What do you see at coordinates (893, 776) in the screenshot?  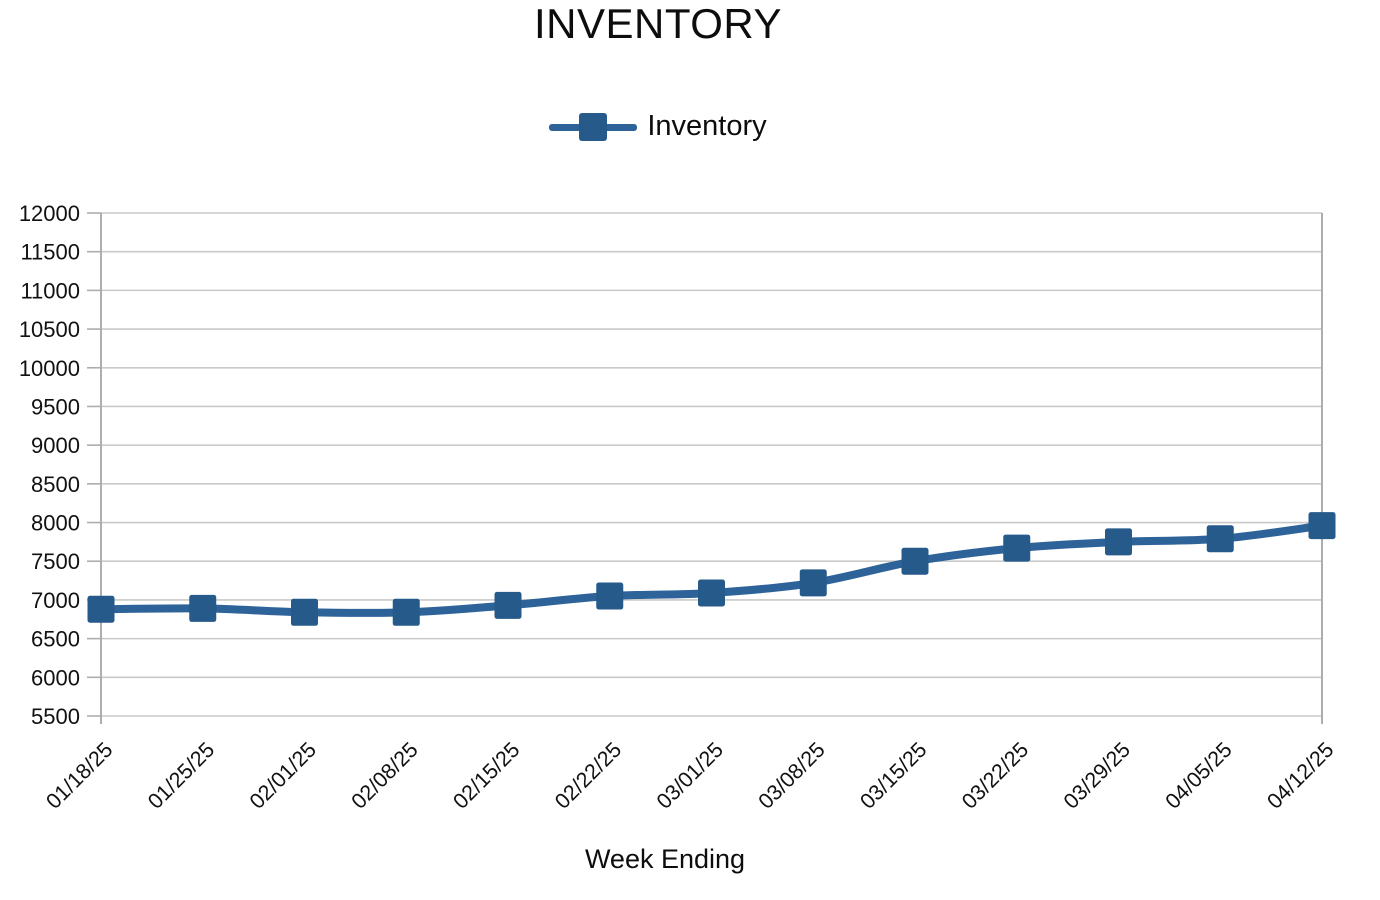 I see `x-tick-label: 03/15/25` at bounding box center [893, 776].